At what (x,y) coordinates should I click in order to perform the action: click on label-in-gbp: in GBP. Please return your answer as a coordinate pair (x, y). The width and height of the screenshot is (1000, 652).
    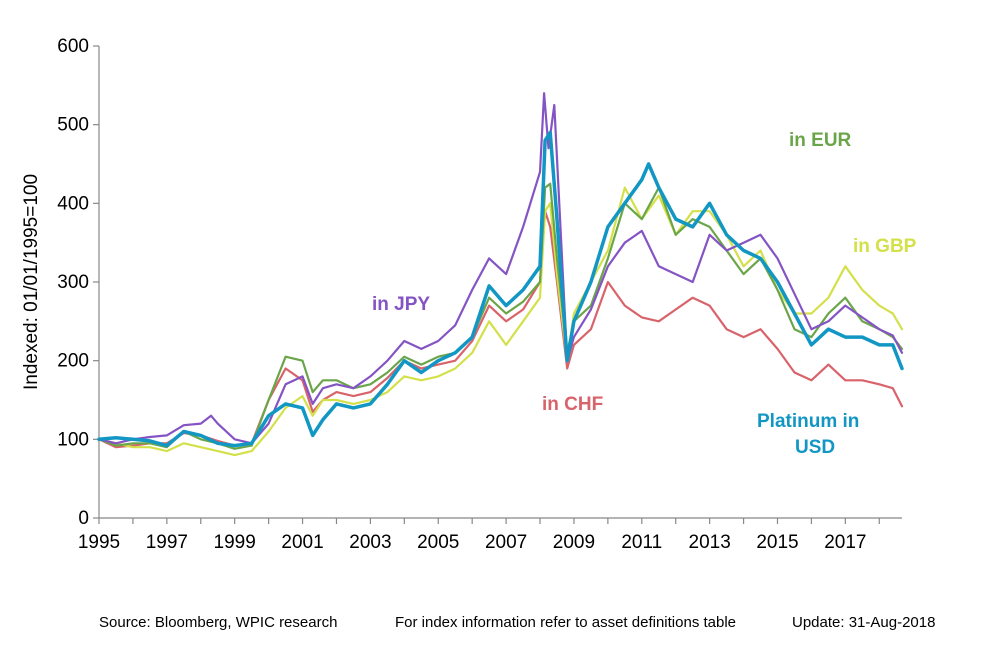
    Looking at the image, I should click on (885, 246).